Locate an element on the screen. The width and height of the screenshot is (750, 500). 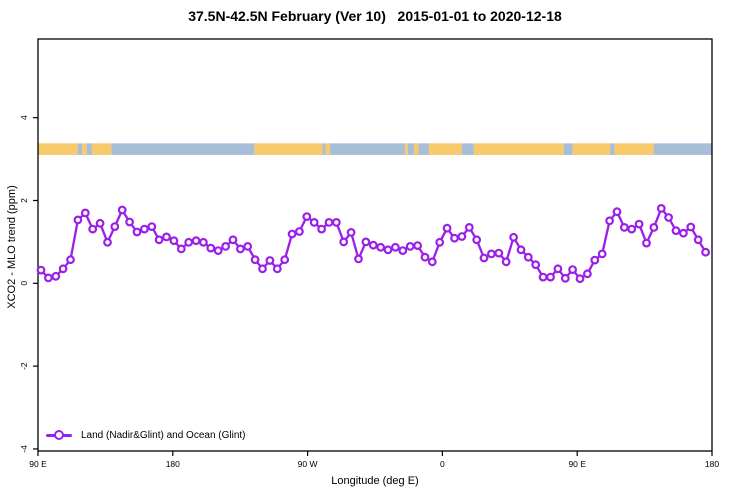
x-axis-label: Longitude (deg E) is located at coordinates (375, 481).